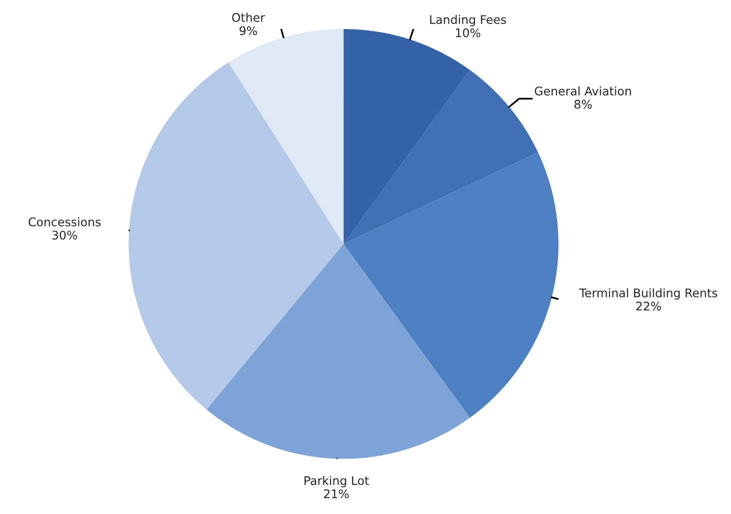 The height and width of the screenshot is (514, 731). I want to click on data-label: 21%, so click(336, 493).